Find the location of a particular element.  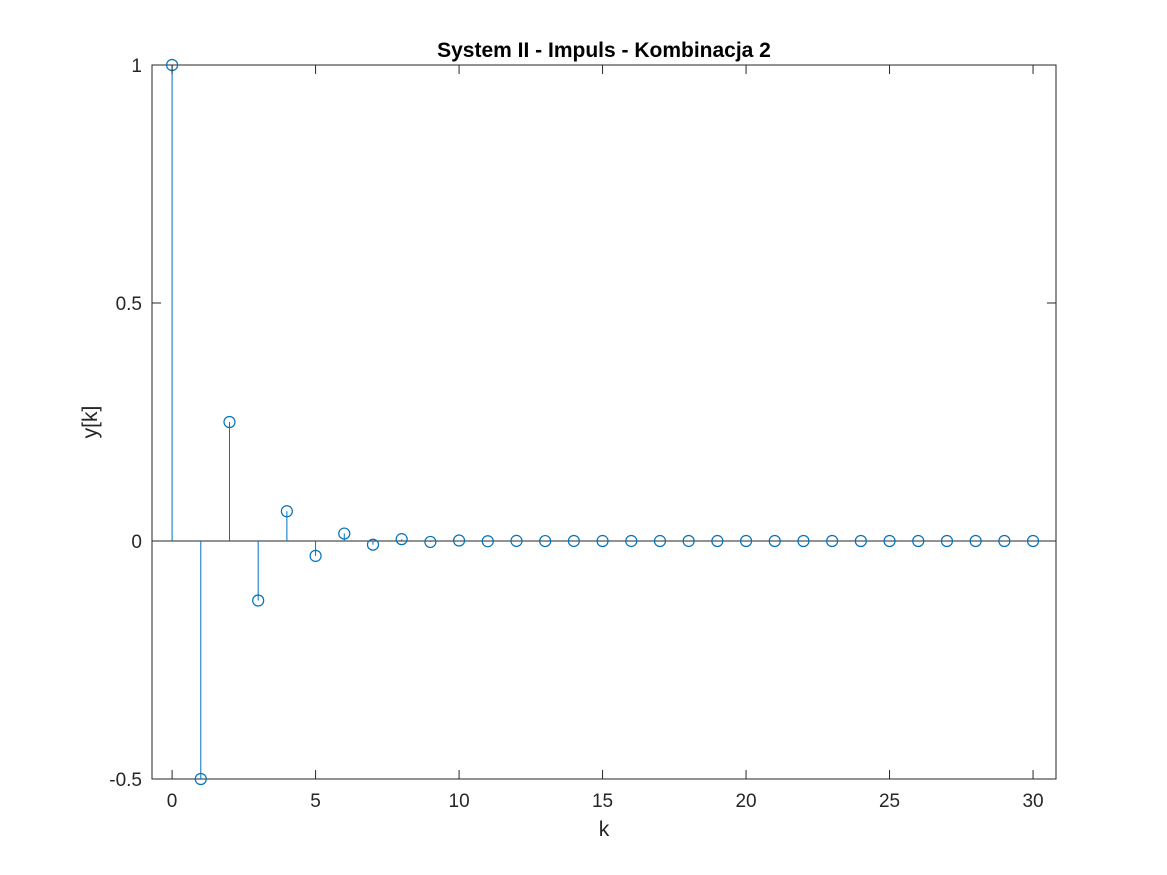

x-tick-label: 5 is located at coordinates (315, 801).